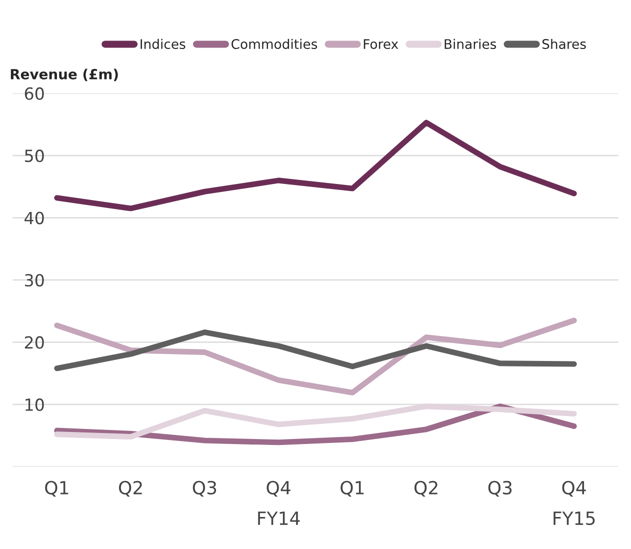  I want to click on legend-label: Commodities, so click(275, 44).